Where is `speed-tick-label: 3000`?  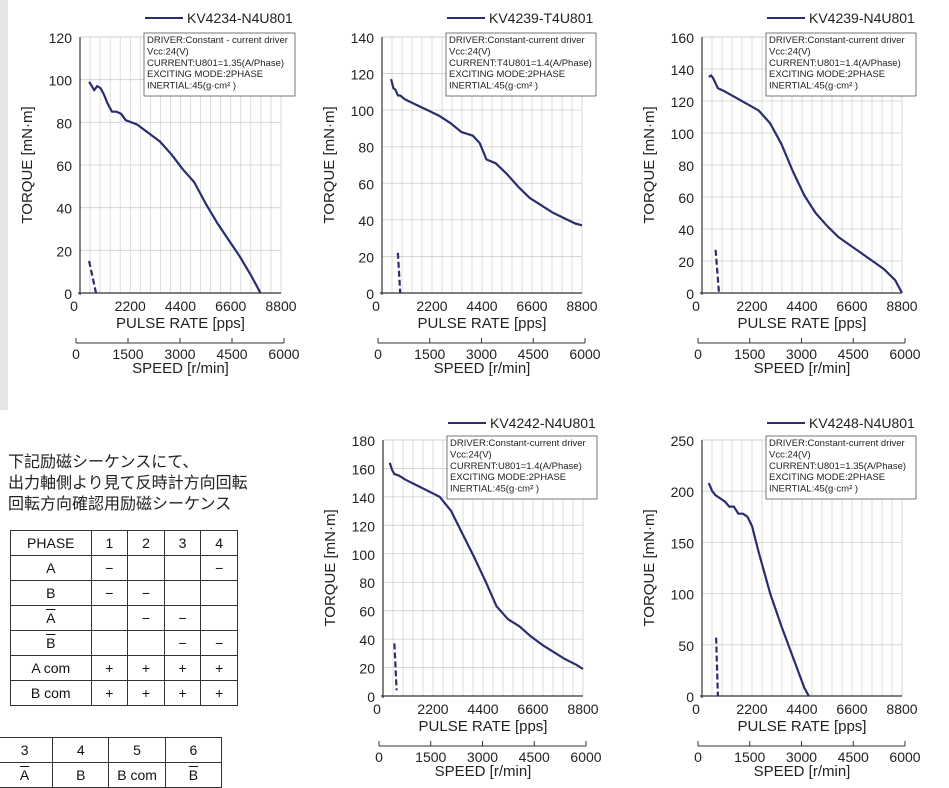 speed-tick-label: 3000 is located at coordinates (481, 354).